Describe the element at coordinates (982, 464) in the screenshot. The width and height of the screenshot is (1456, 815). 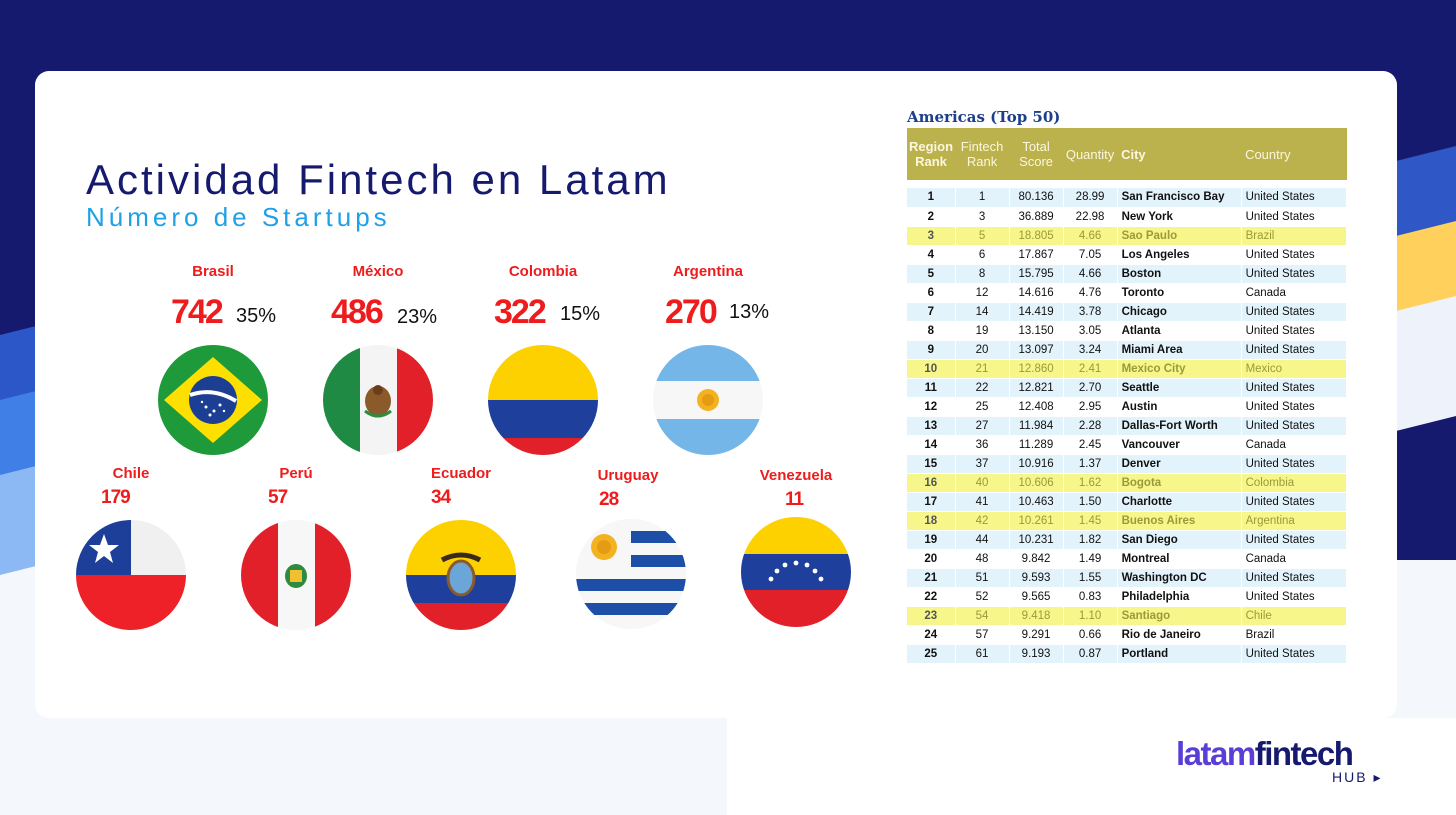
I see `cell-fintech-rank: 37` at that location.